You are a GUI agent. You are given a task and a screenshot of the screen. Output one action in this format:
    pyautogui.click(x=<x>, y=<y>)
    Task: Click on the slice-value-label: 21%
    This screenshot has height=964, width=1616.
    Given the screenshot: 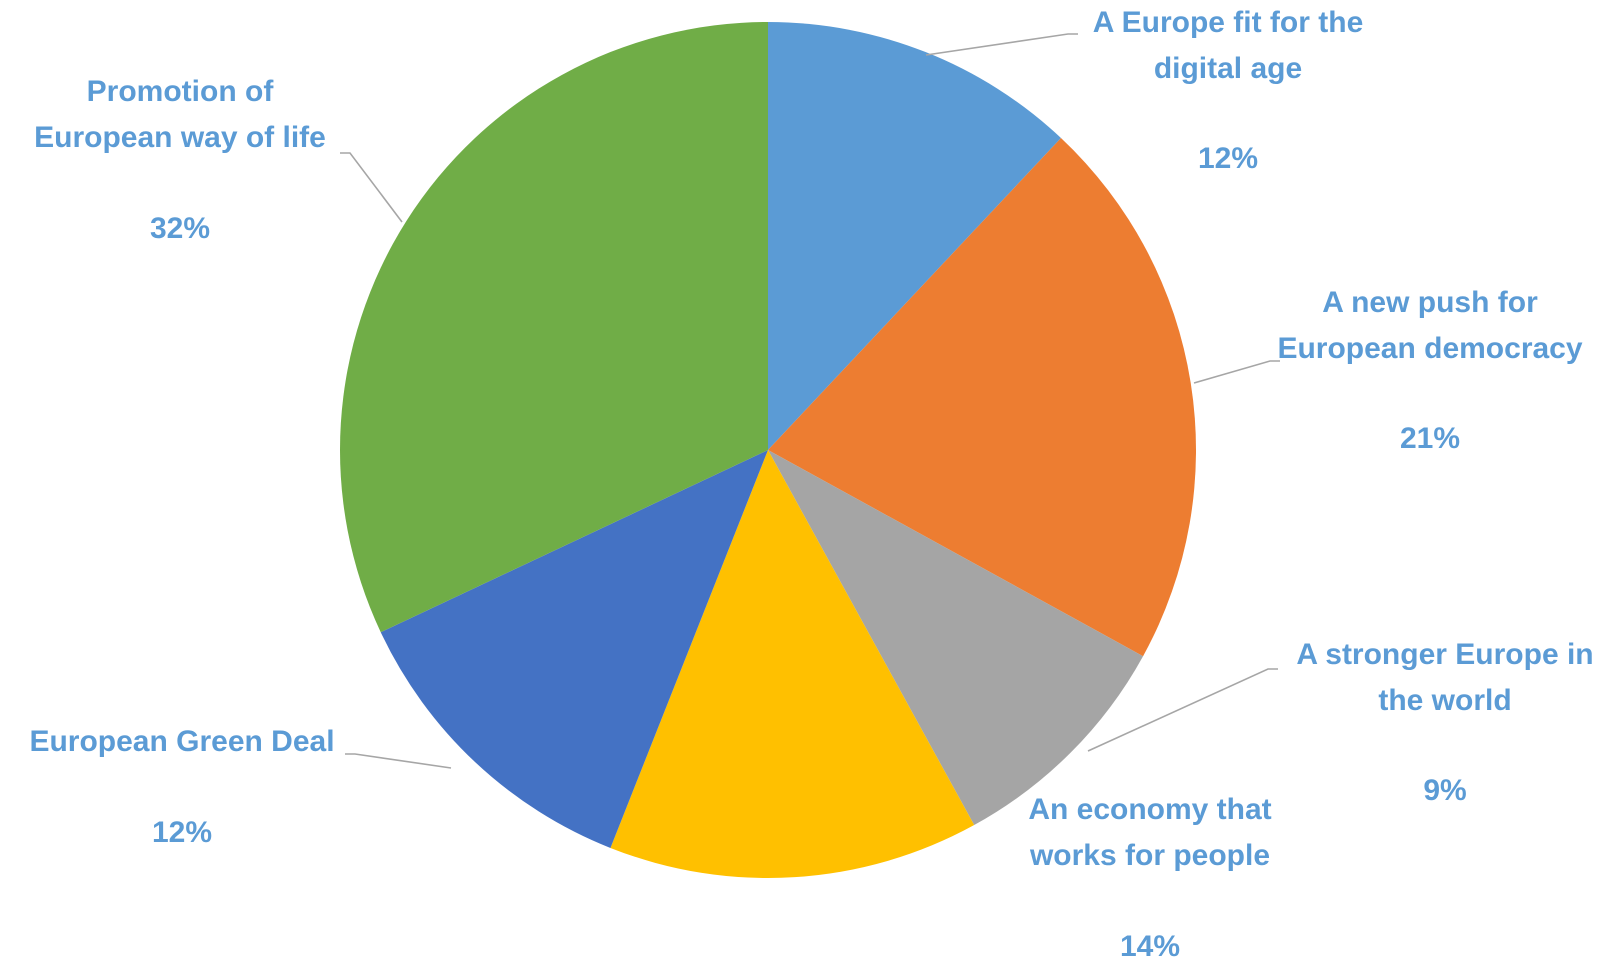 What is the action you would take?
    pyautogui.click(x=1430, y=438)
    